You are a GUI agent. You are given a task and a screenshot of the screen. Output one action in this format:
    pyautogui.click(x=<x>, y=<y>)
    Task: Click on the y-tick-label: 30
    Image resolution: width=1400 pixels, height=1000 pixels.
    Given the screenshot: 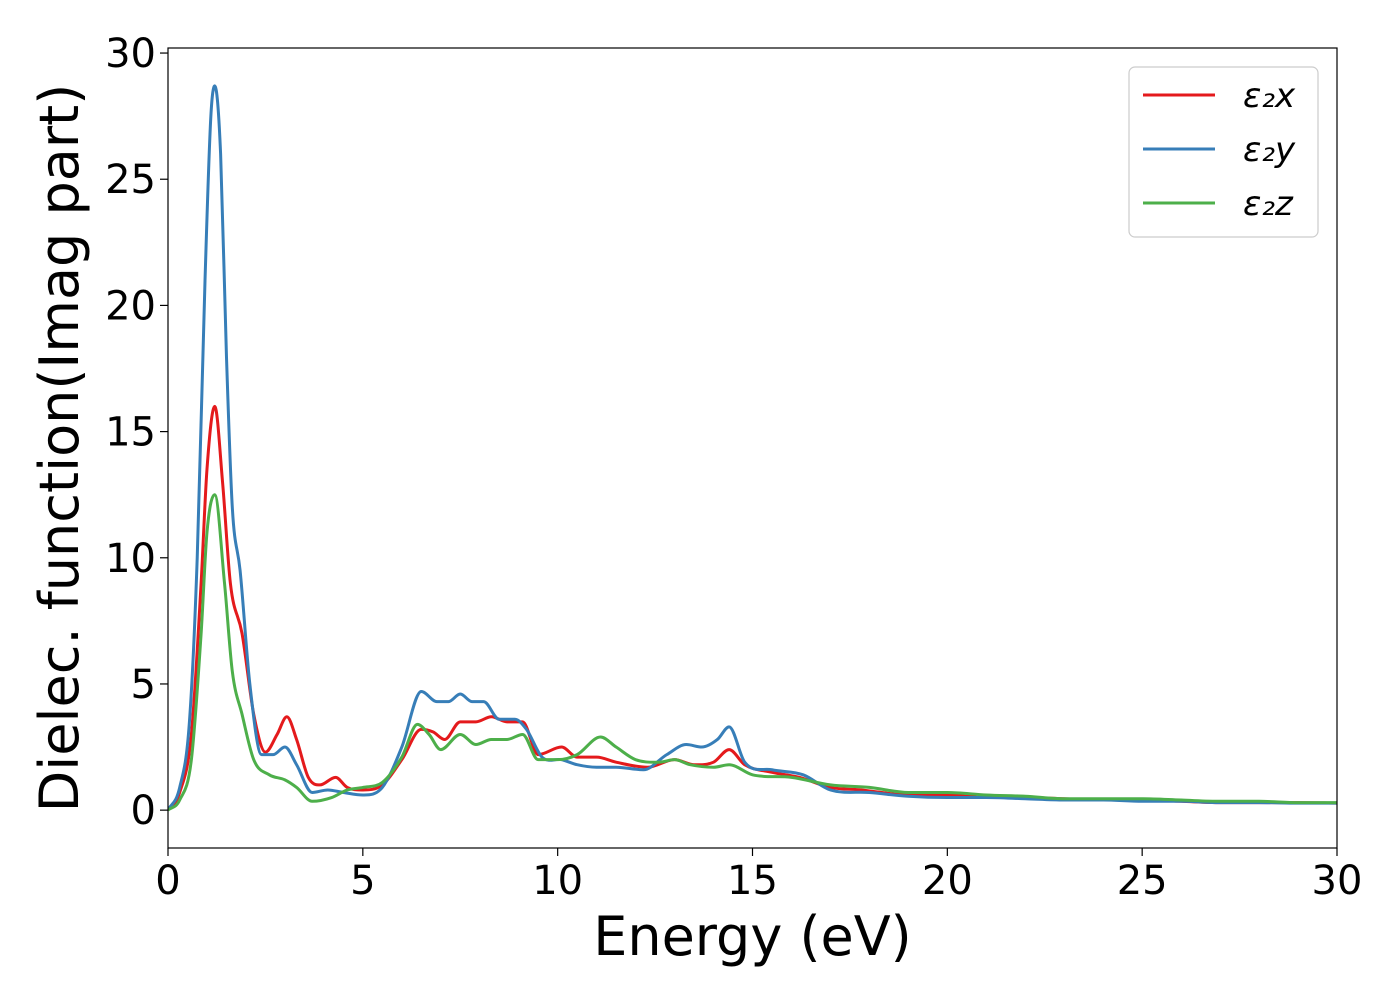 What is the action you would take?
    pyautogui.click(x=130, y=54)
    